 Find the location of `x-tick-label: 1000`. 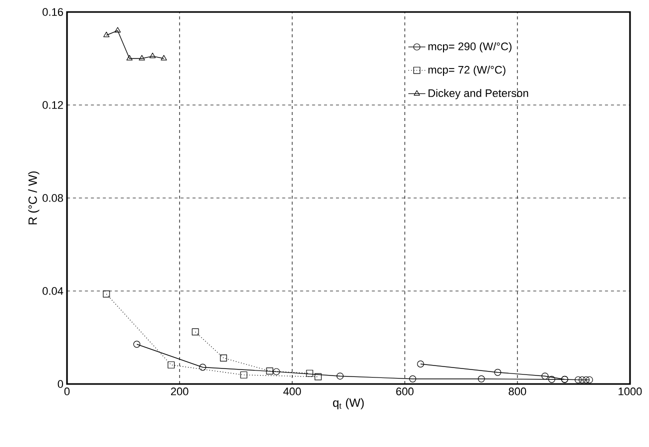

x-tick-label: 1000 is located at coordinates (630, 392).